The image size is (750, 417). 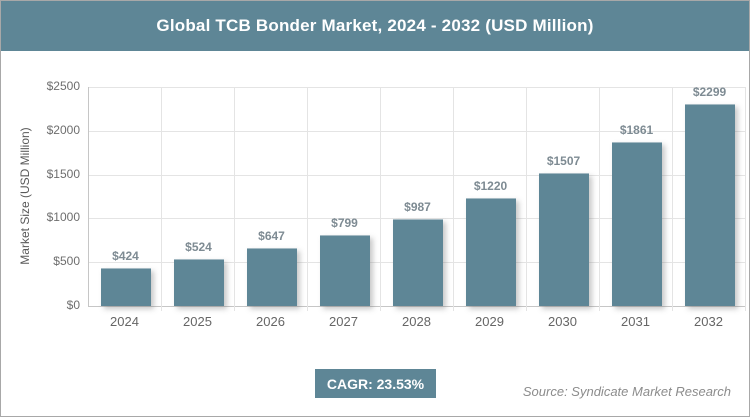 What do you see at coordinates (626, 391) in the screenshot?
I see `source-attribution: Source: Syndicate Market Research` at bounding box center [626, 391].